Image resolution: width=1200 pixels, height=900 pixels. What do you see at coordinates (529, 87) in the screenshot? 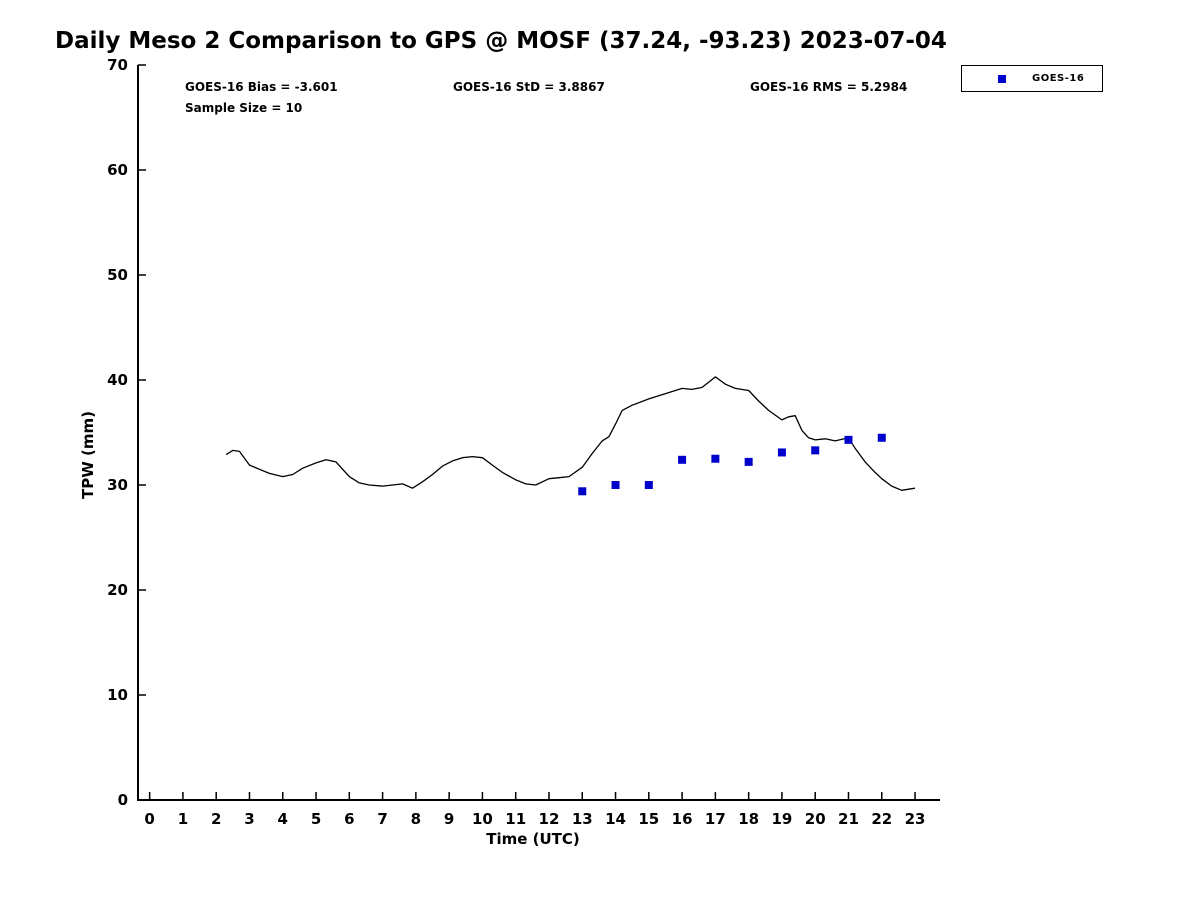
I see `stat-std: GOES-16 StD = 3.8867` at bounding box center [529, 87].